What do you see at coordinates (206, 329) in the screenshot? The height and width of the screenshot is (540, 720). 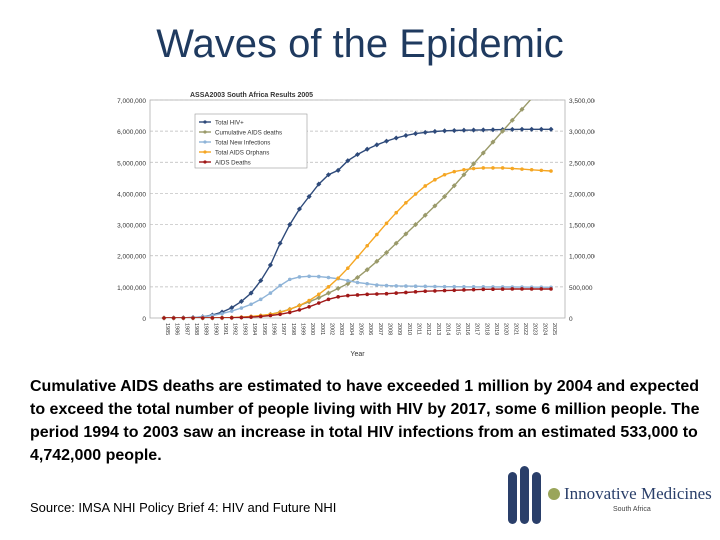 I see `x-tick-label: 1989` at bounding box center [206, 329].